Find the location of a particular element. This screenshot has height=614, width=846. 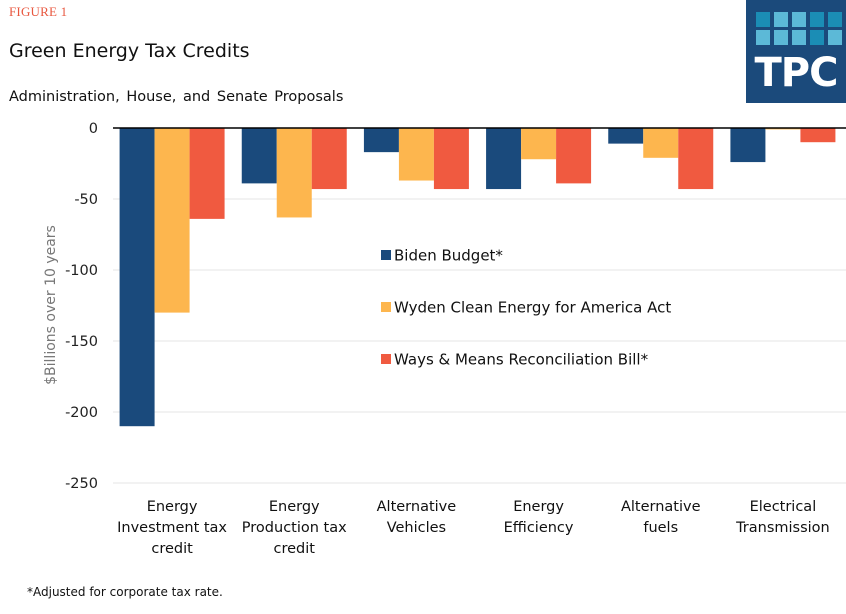

x-category-label: Energy Production tax credit is located at coordinates (294, 528).